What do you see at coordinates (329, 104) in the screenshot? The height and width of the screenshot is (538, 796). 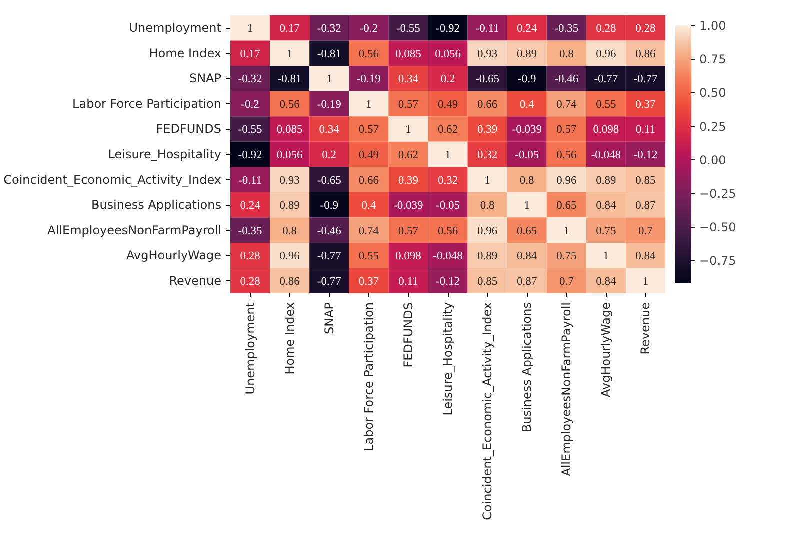 I see `data-label: -0.19` at bounding box center [329, 104].